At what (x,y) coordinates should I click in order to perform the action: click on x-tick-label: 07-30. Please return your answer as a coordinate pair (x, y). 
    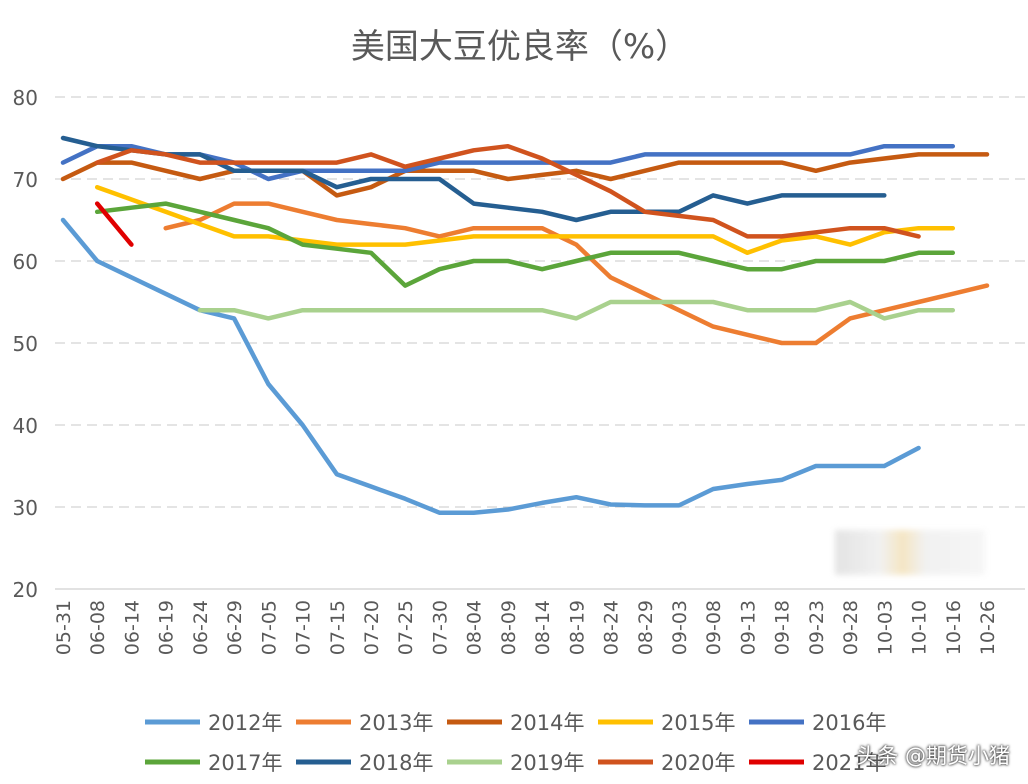
    Looking at the image, I should click on (440, 627).